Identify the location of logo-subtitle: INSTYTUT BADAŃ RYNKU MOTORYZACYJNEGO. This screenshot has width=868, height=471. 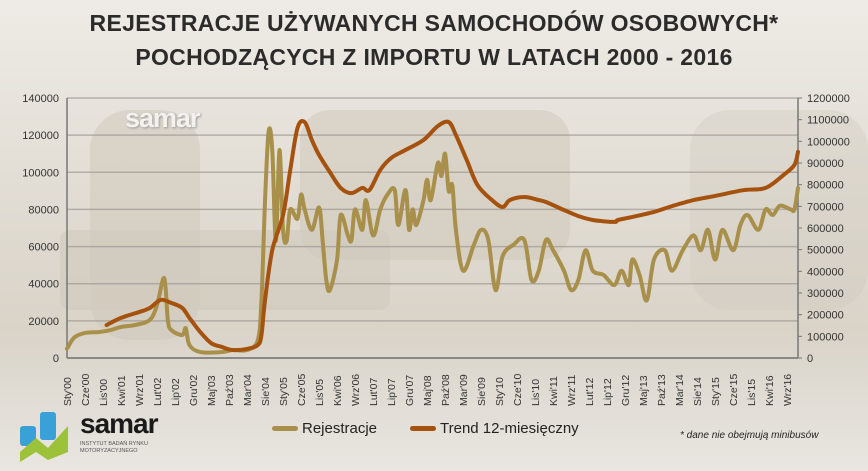
(114, 447).